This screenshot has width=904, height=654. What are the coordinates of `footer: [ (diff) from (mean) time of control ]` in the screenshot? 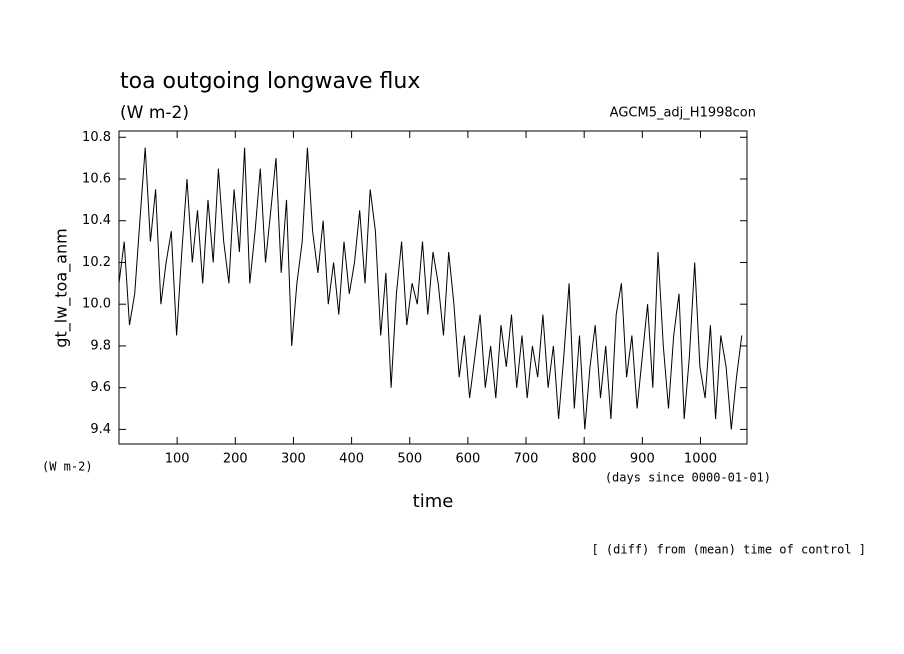 It's located at (728, 550).